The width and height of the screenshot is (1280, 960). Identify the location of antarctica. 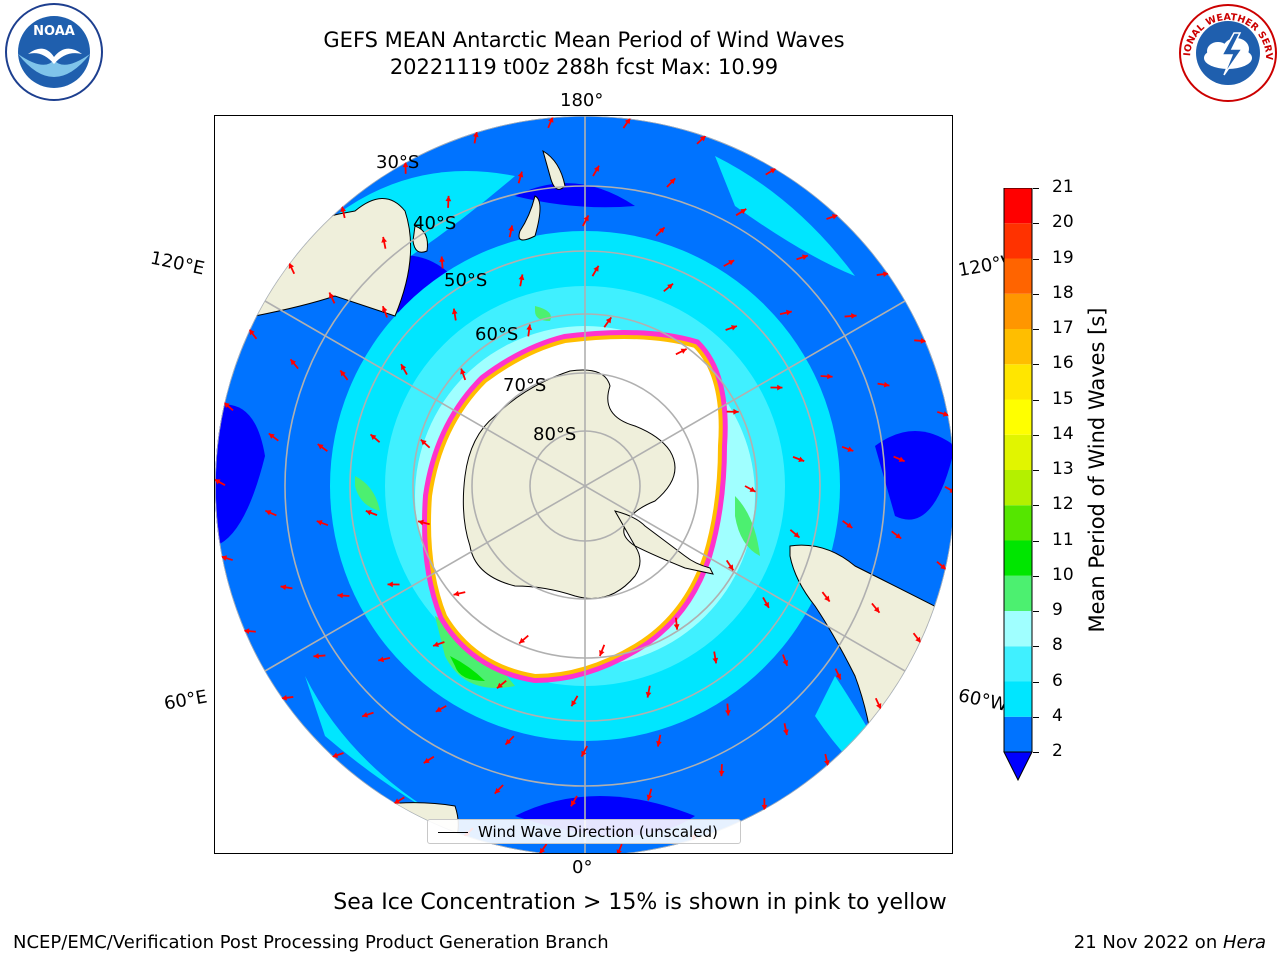
(569, 484).